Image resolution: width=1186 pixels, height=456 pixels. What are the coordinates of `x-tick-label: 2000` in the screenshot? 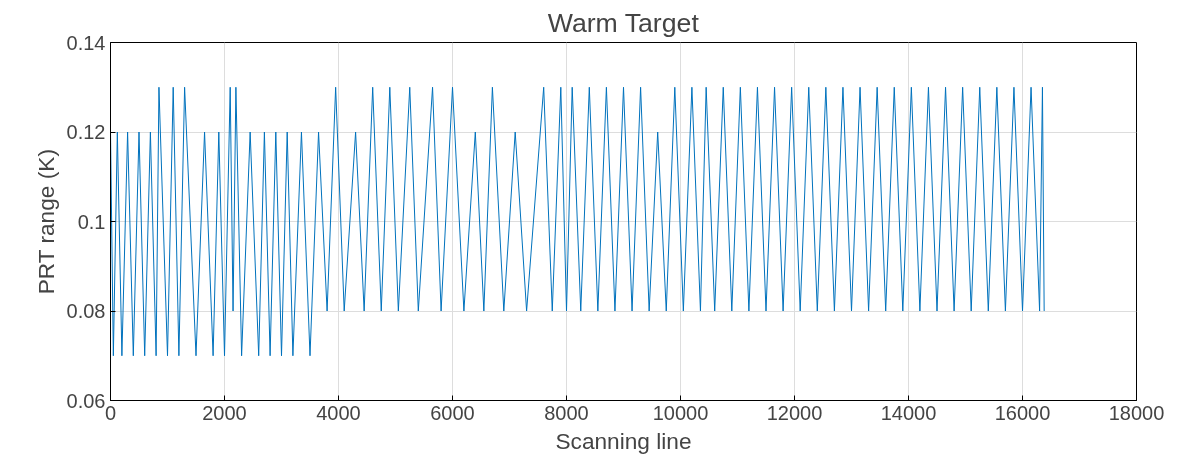 It's located at (224, 412).